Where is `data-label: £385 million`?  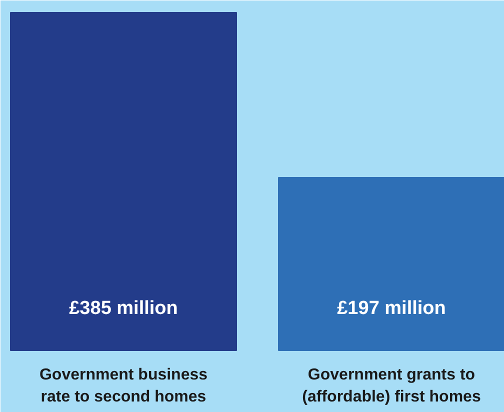 data-label: £385 million is located at coordinates (123, 308).